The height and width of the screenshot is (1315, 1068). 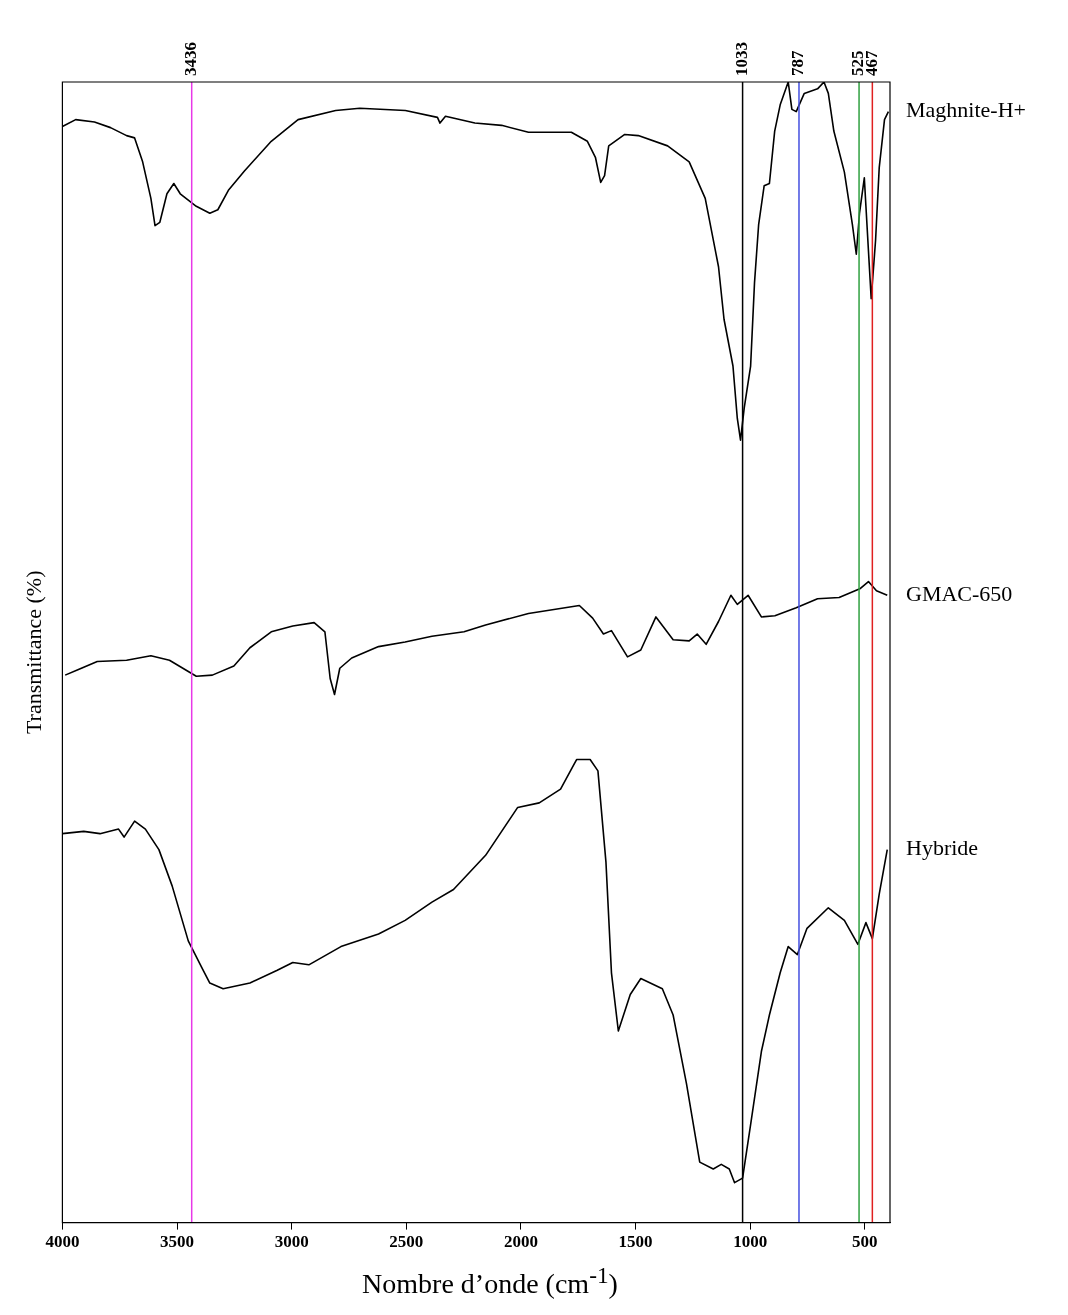 What do you see at coordinates (635, 1242) in the screenshot?
I see `x-tick-label: 1500` at bounding box center [635, 1242].